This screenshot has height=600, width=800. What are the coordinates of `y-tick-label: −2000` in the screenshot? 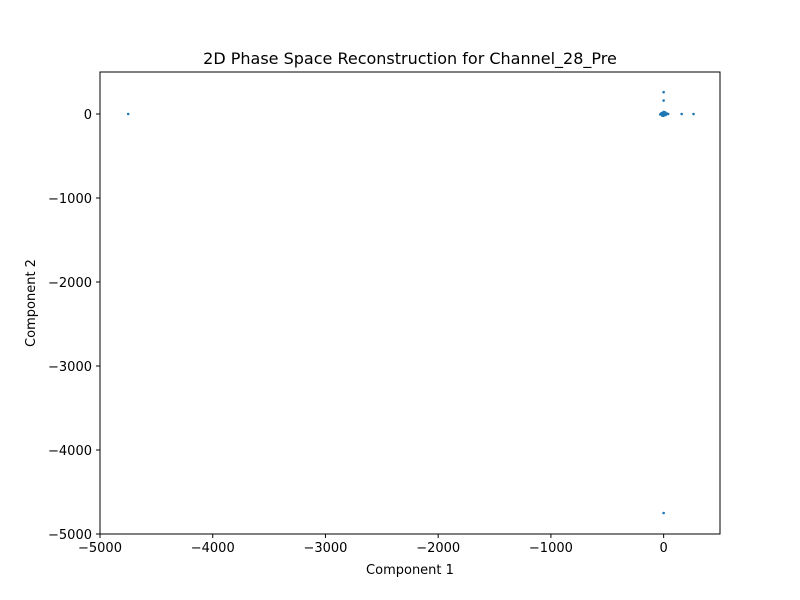 It's located at (70, 283).